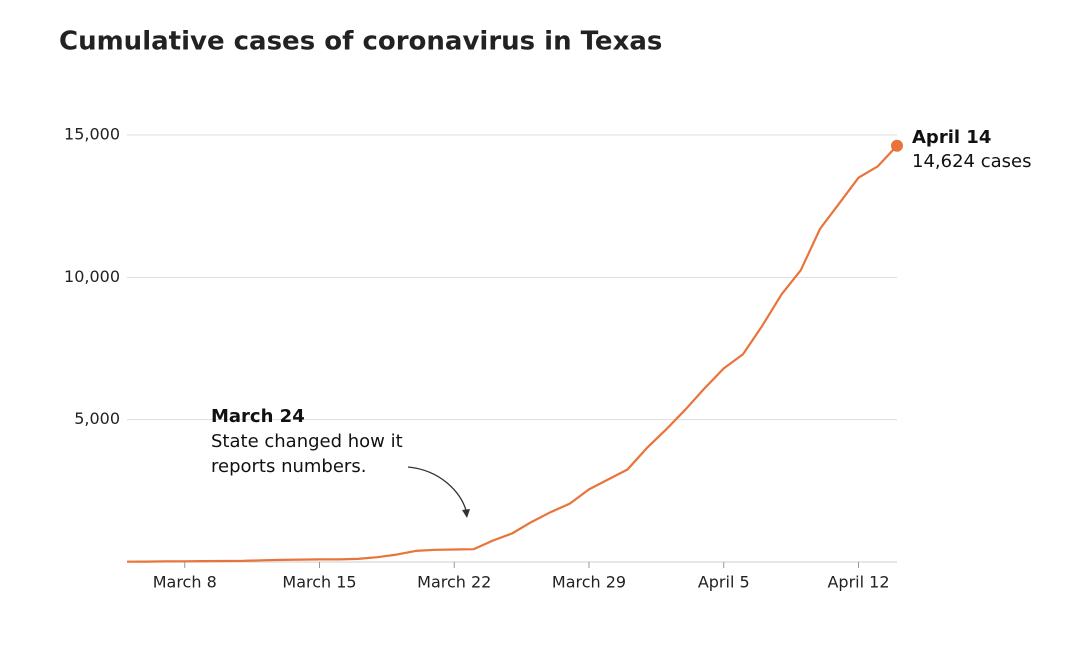 The image size is (1090, 662). I want to click on x-tick-label: April 5, so click(724, 582).